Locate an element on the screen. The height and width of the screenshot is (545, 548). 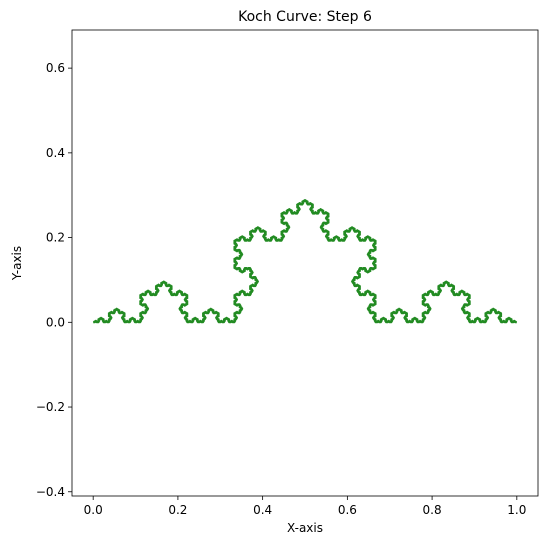
x-tick-label: 1.0 is located at coordinates (516, 510).